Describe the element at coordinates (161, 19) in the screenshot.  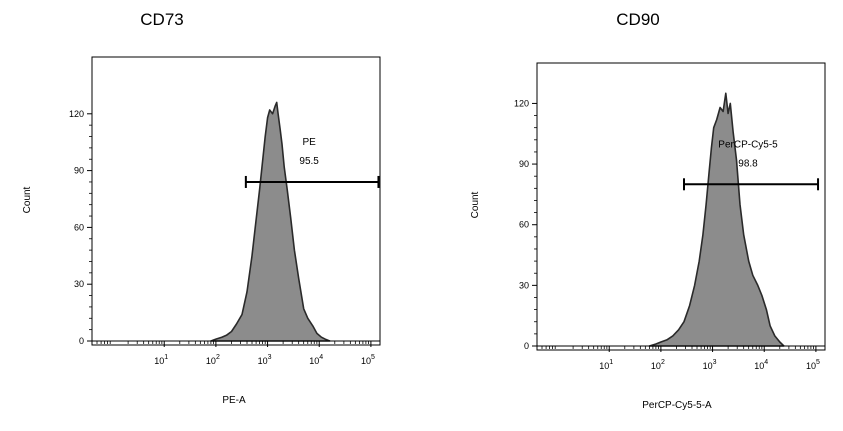
I see `chart-title: CD73` at that location.